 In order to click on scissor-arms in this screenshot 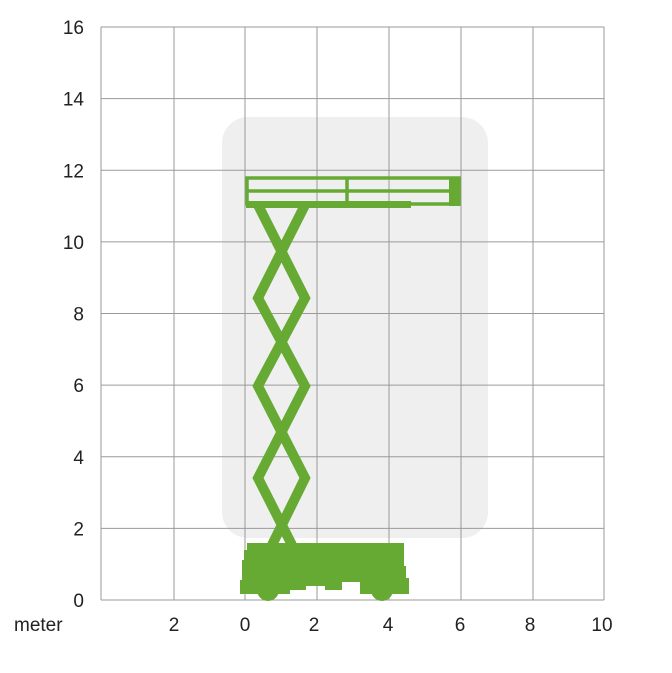, I will do `click(281, 375)`.